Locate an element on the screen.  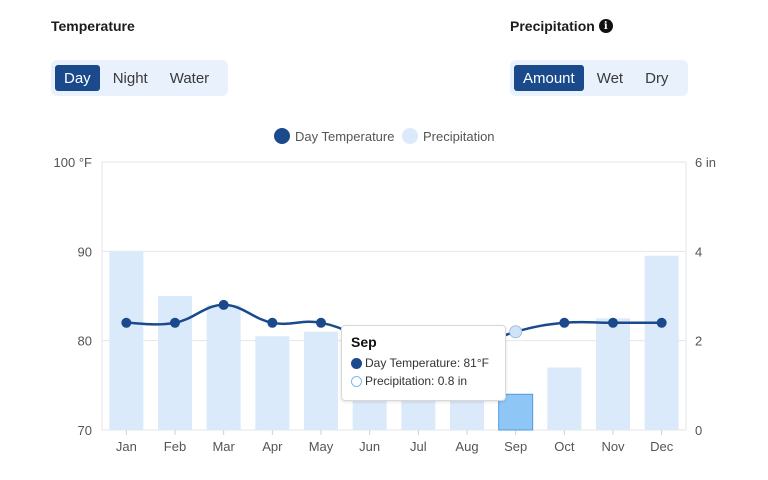
tooltip-title: Sep is located at coordinates (364, 342).